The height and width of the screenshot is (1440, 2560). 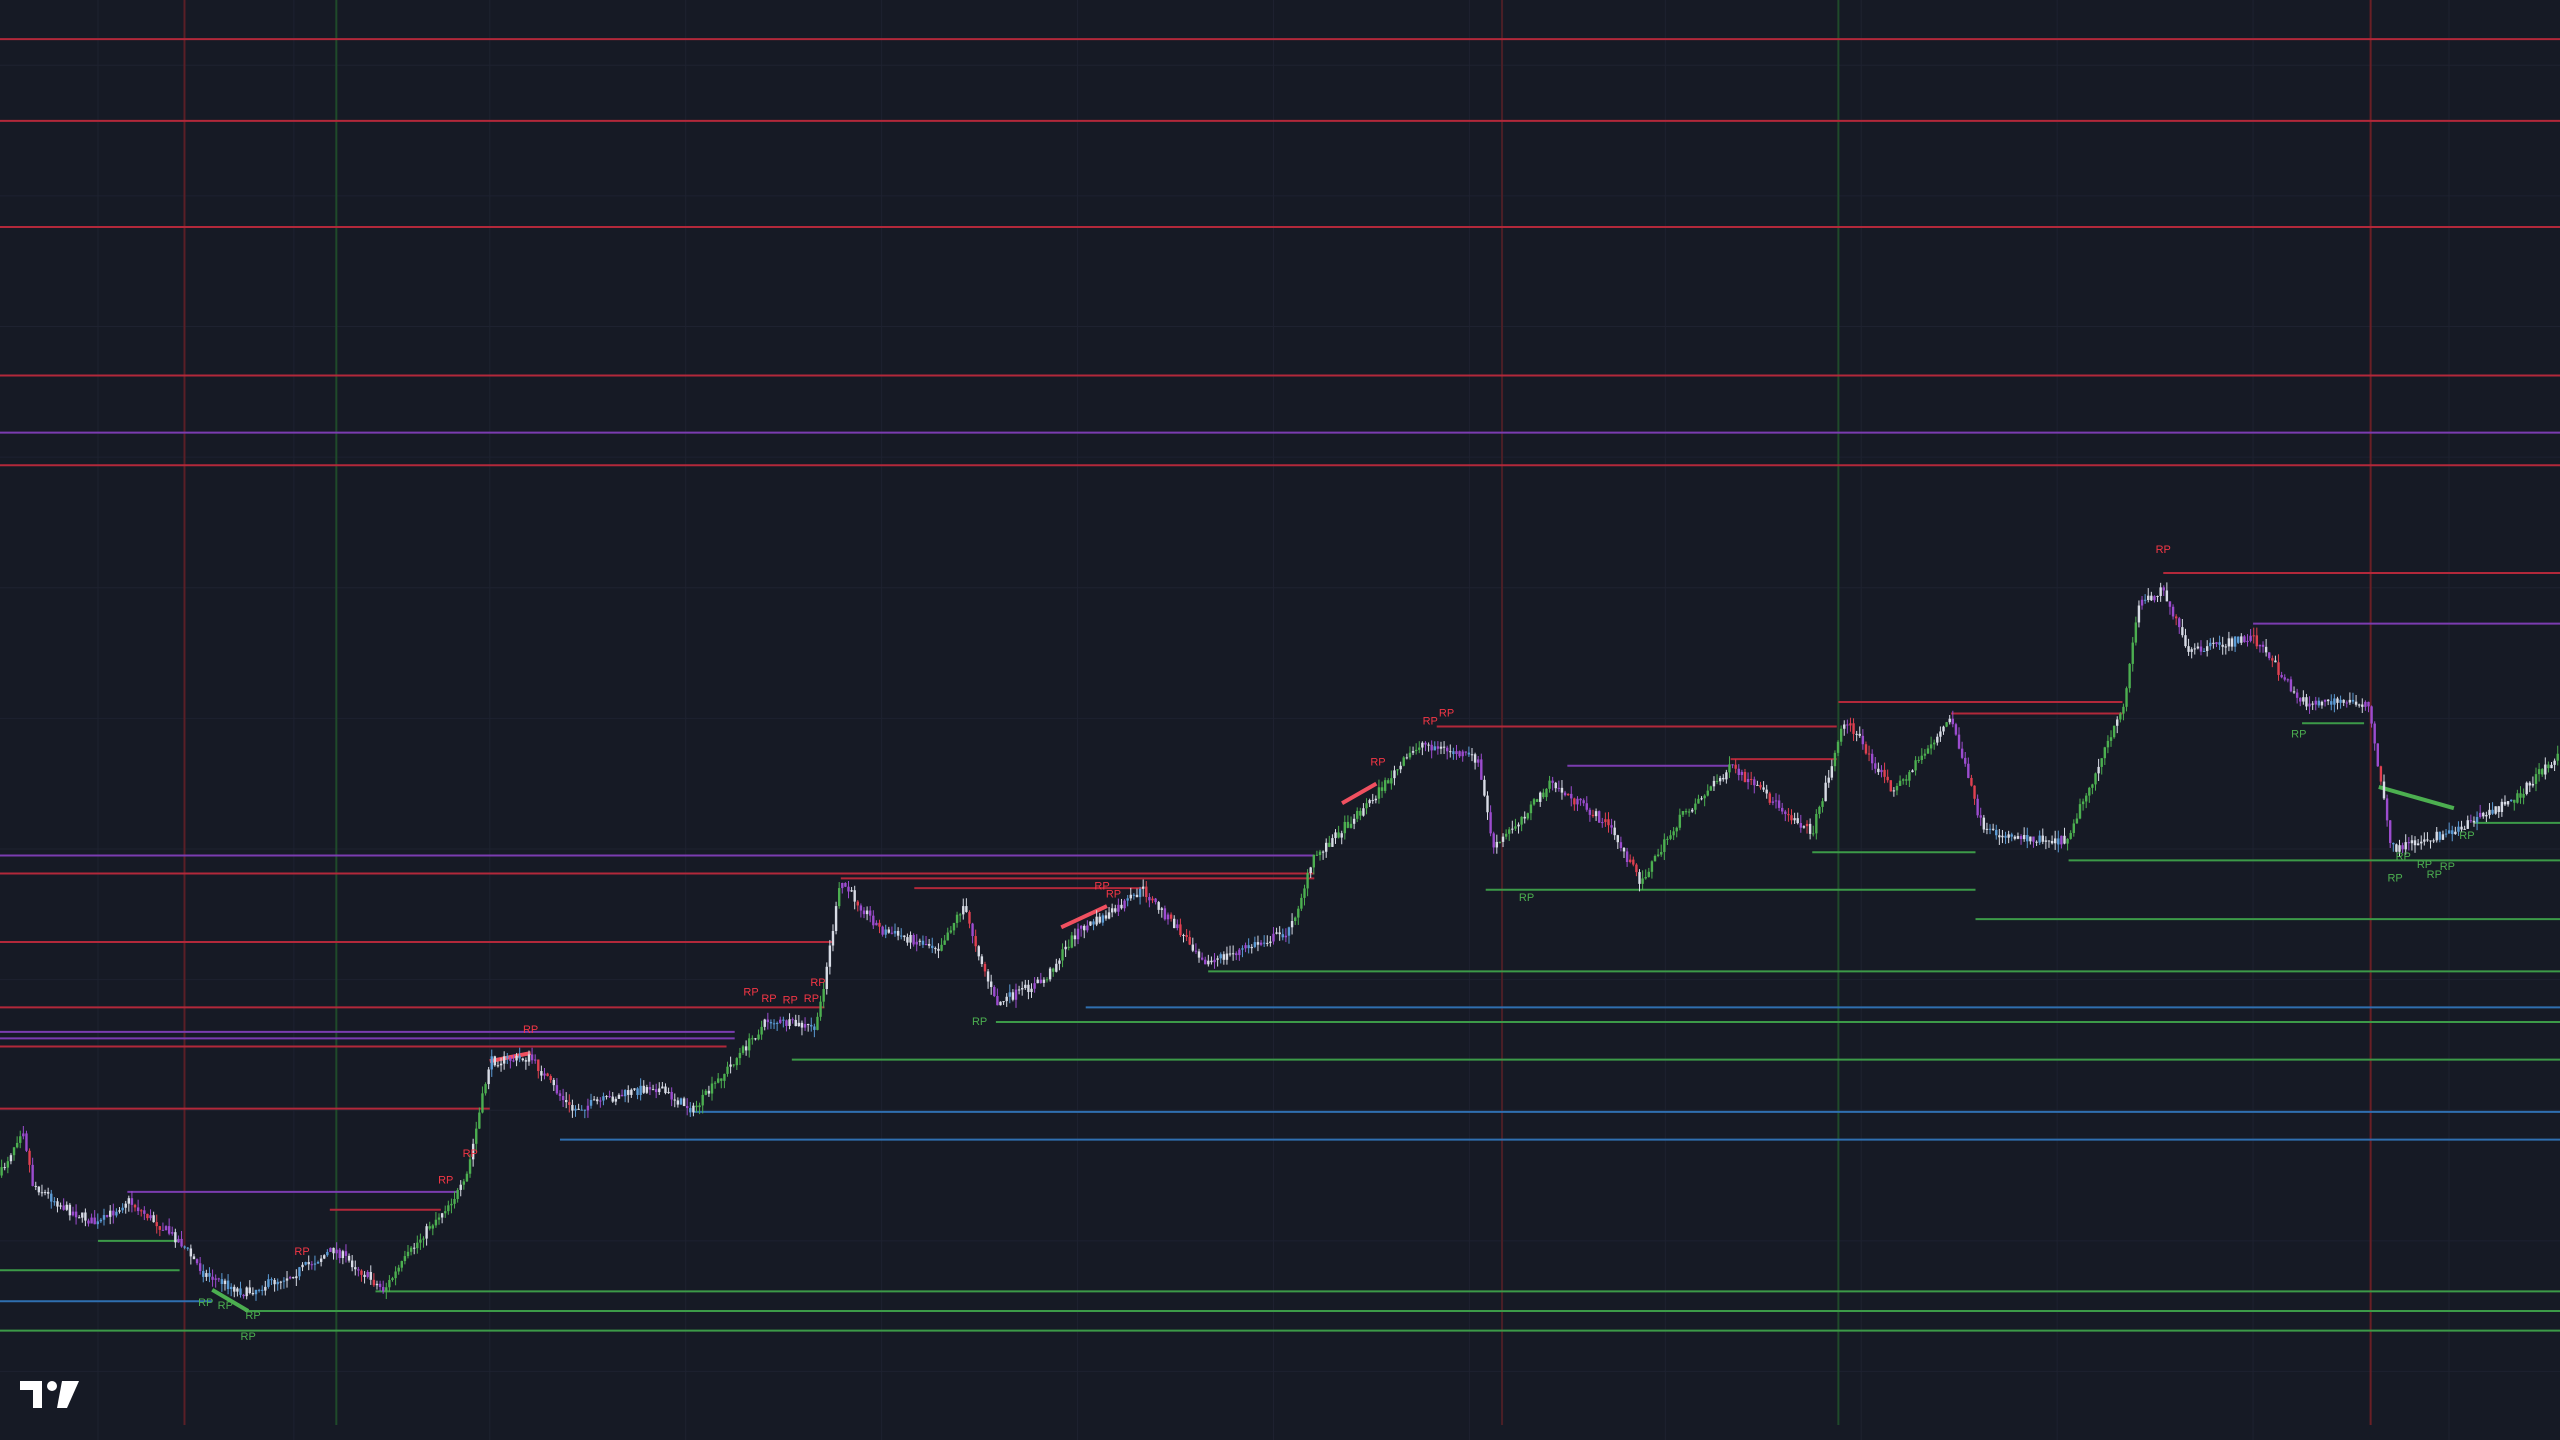 I want to click on logo-dot, so click(x=52, y=1386).